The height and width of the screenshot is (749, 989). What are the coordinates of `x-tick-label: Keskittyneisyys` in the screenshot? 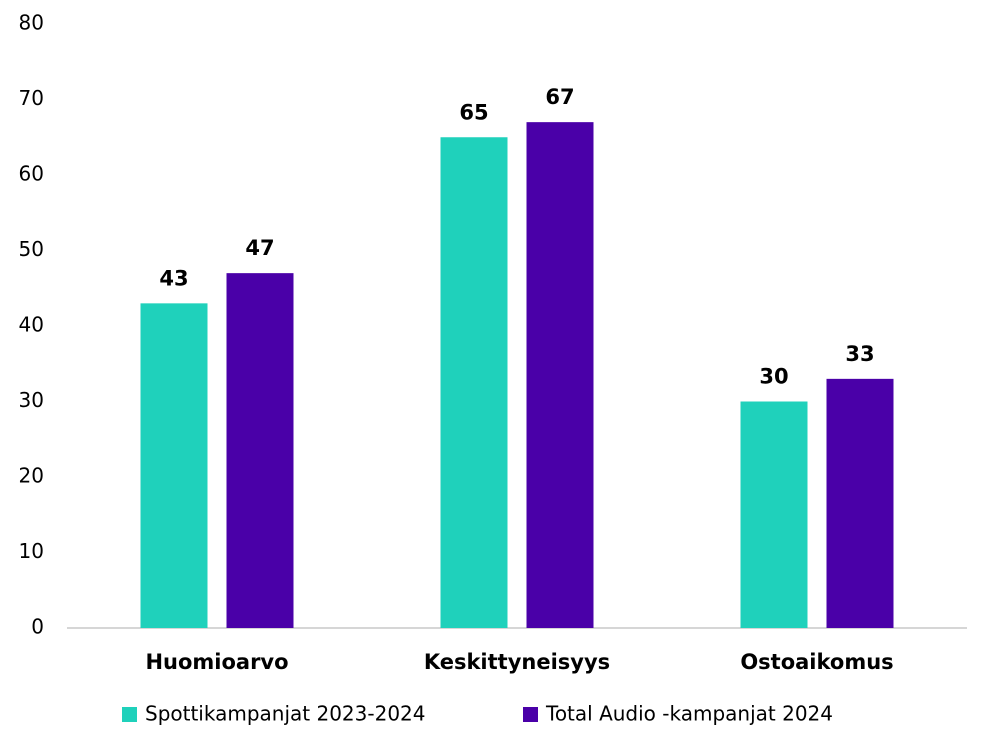 It's located at (517, 662).